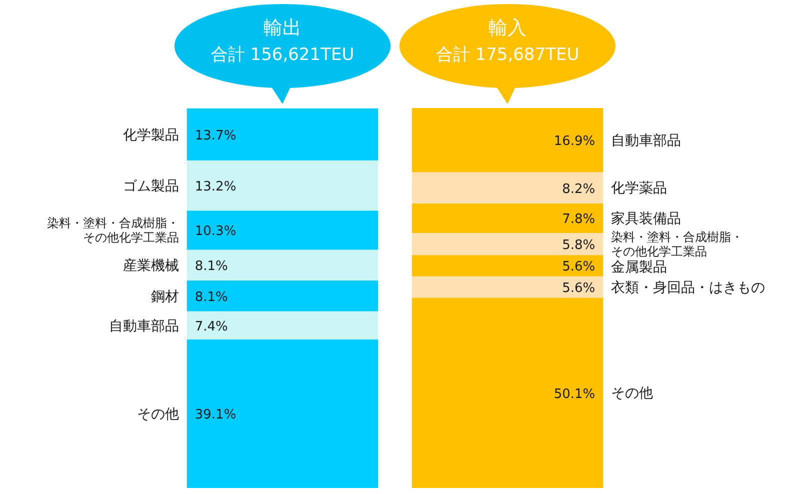 The height and width of the screenshot is (494, 791). What do you see at coordinates (215, 187) in the screenshot?
I see `data-label: 13.2%` at bounding box center [215, 187].